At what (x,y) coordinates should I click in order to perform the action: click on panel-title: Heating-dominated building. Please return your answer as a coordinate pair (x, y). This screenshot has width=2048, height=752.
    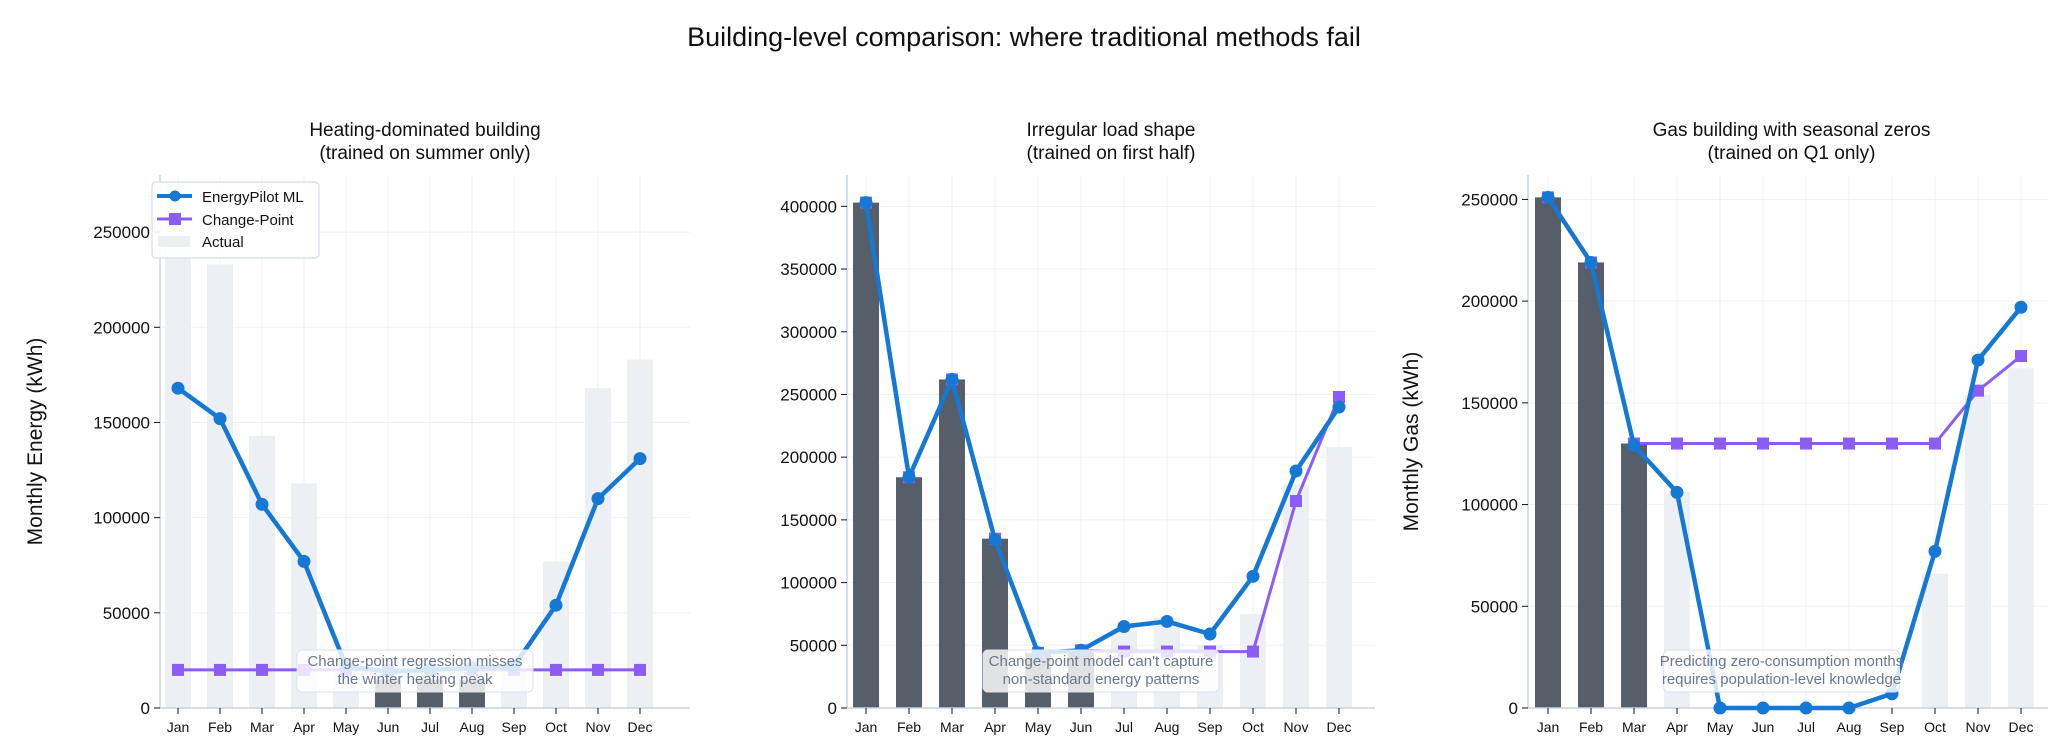
    Looking at the image, I should click on (424, 130).